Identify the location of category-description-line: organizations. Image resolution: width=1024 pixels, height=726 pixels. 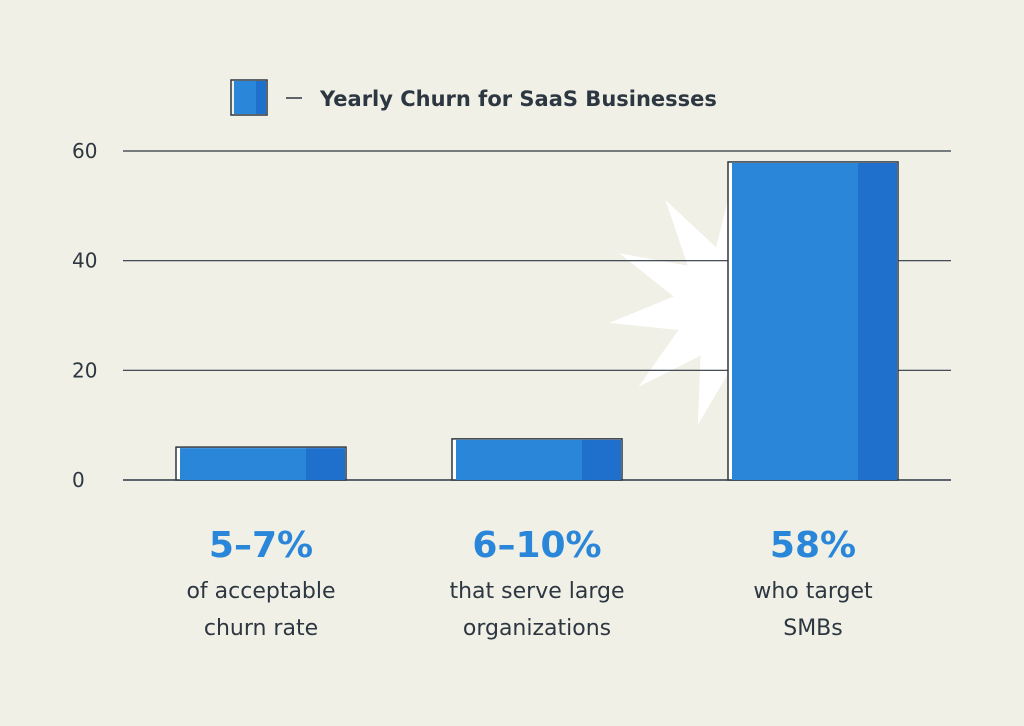
(537, 628).